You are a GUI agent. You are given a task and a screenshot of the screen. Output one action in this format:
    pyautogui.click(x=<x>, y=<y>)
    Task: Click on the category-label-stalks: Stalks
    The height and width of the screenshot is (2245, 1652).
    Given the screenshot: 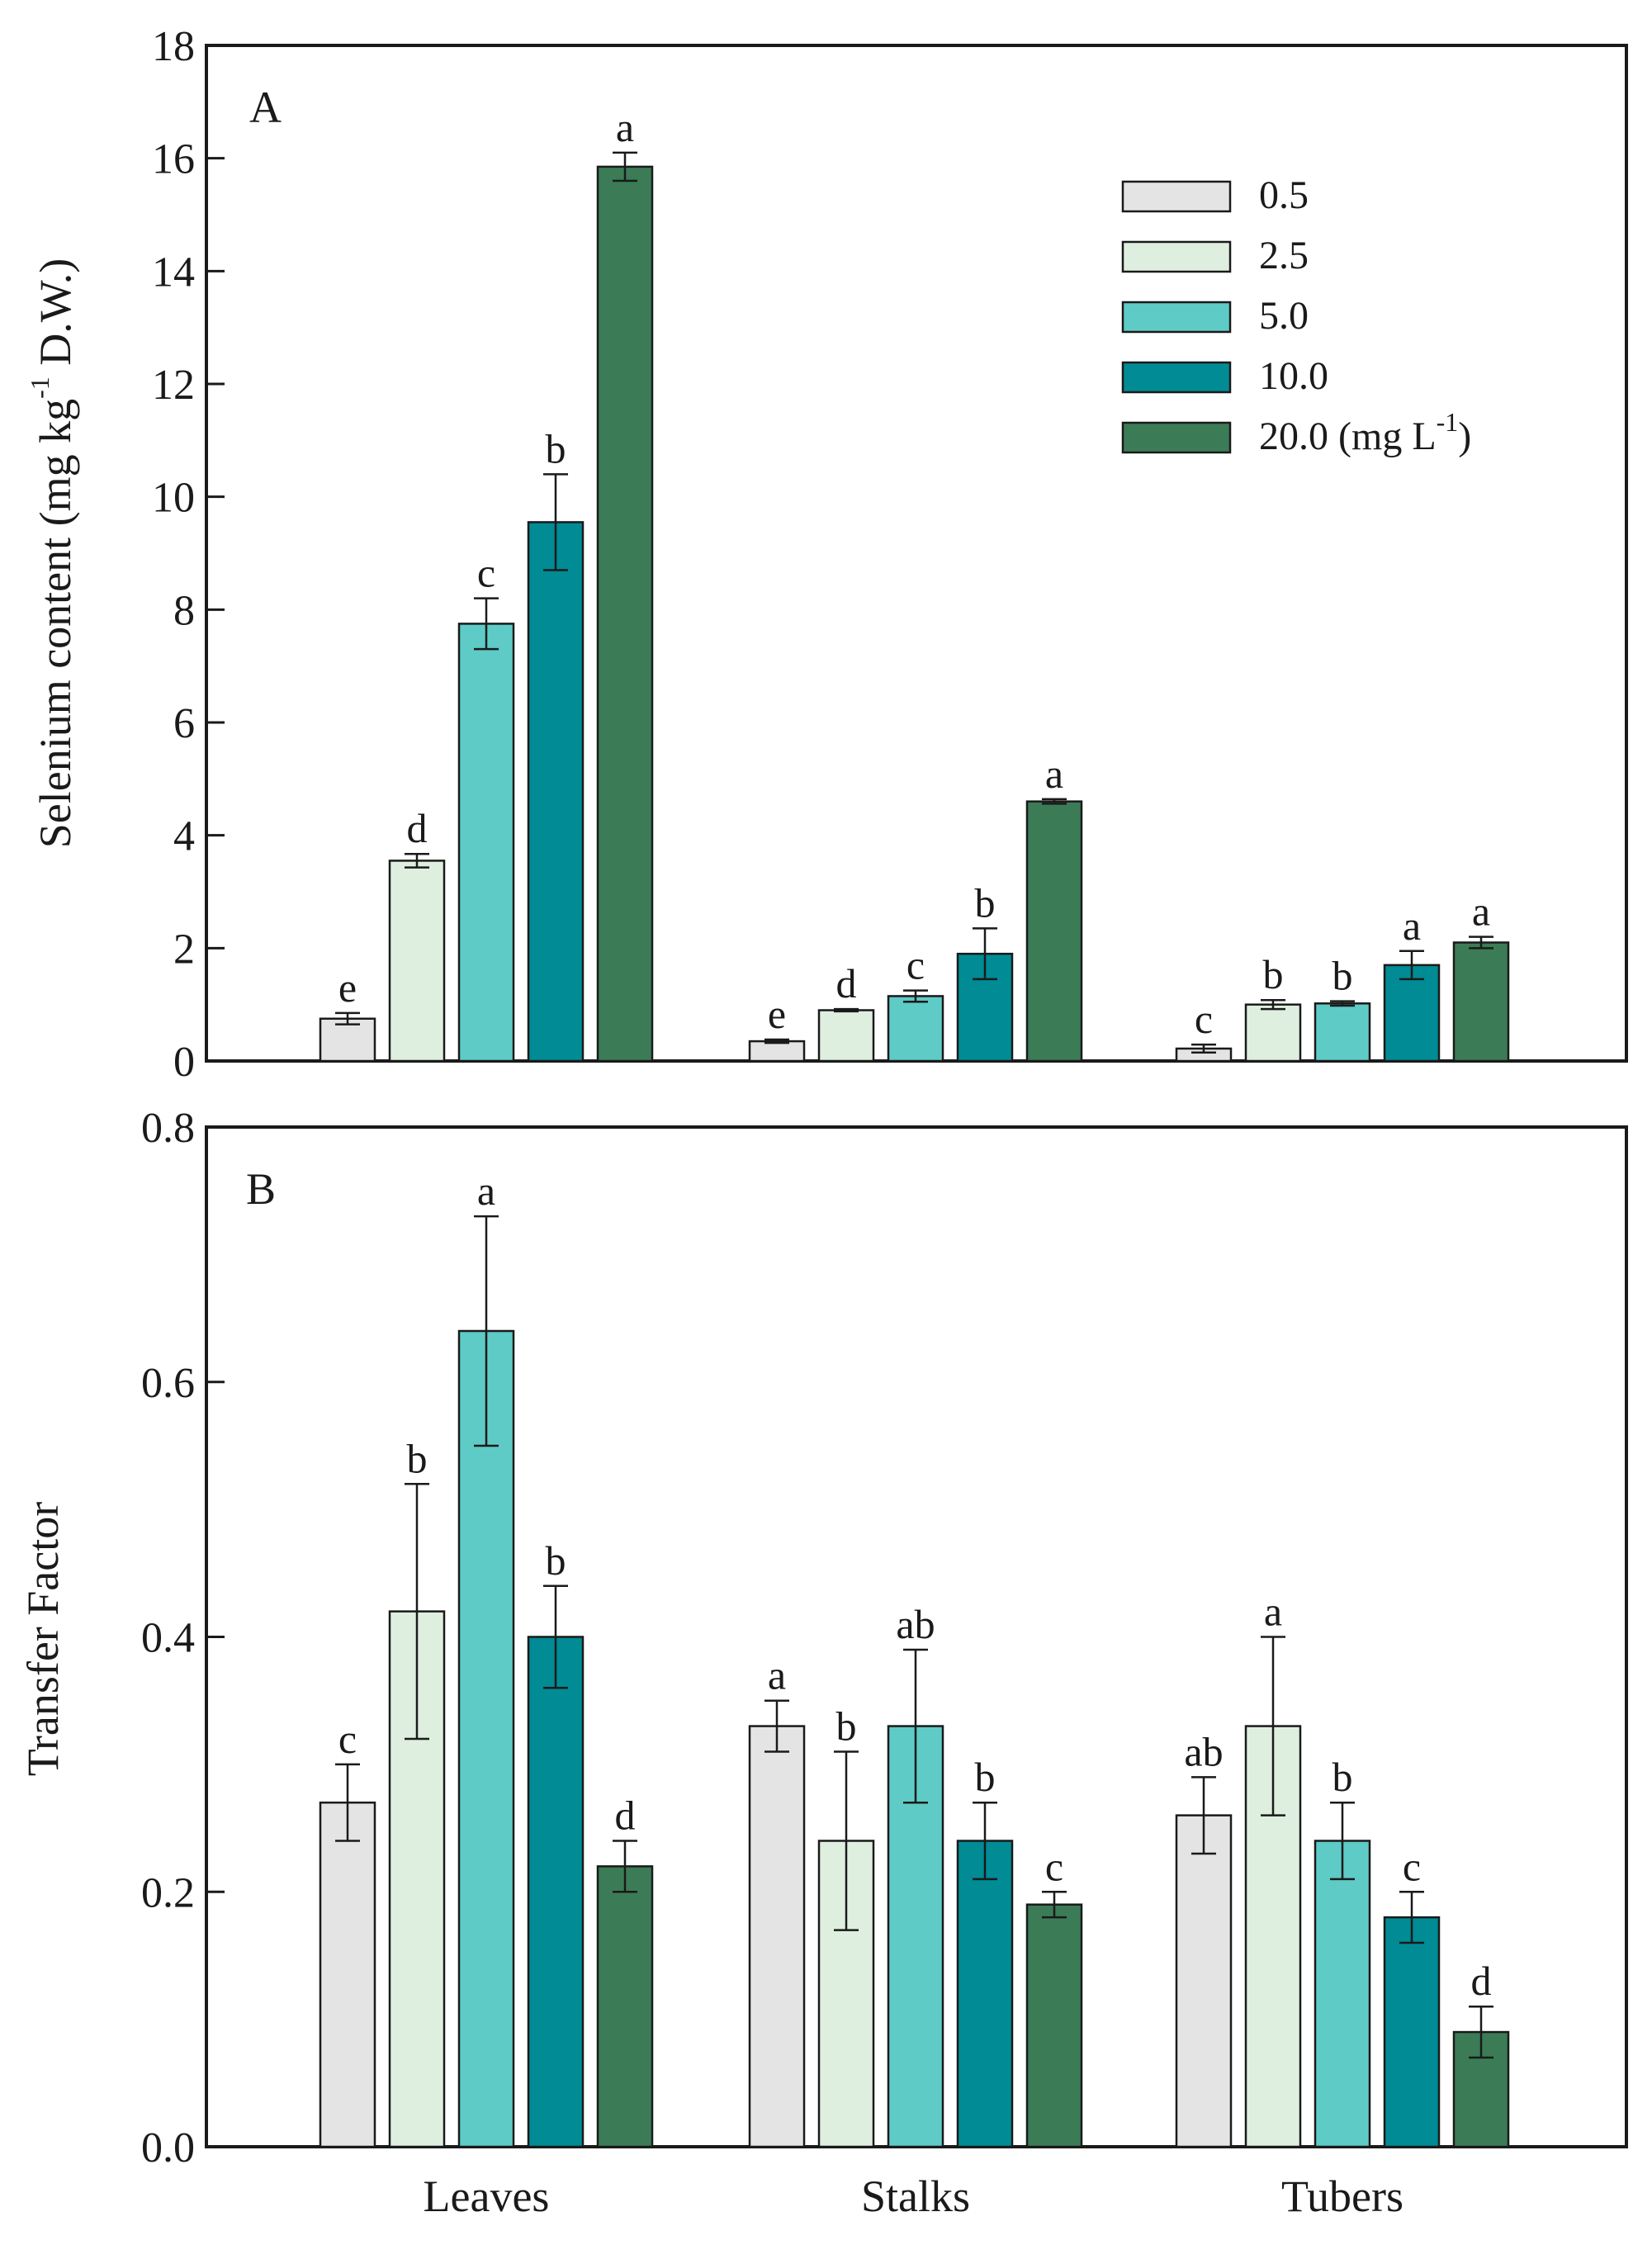 What is the action you would take?
    pyautogui.click(x=916, y=2196)
    